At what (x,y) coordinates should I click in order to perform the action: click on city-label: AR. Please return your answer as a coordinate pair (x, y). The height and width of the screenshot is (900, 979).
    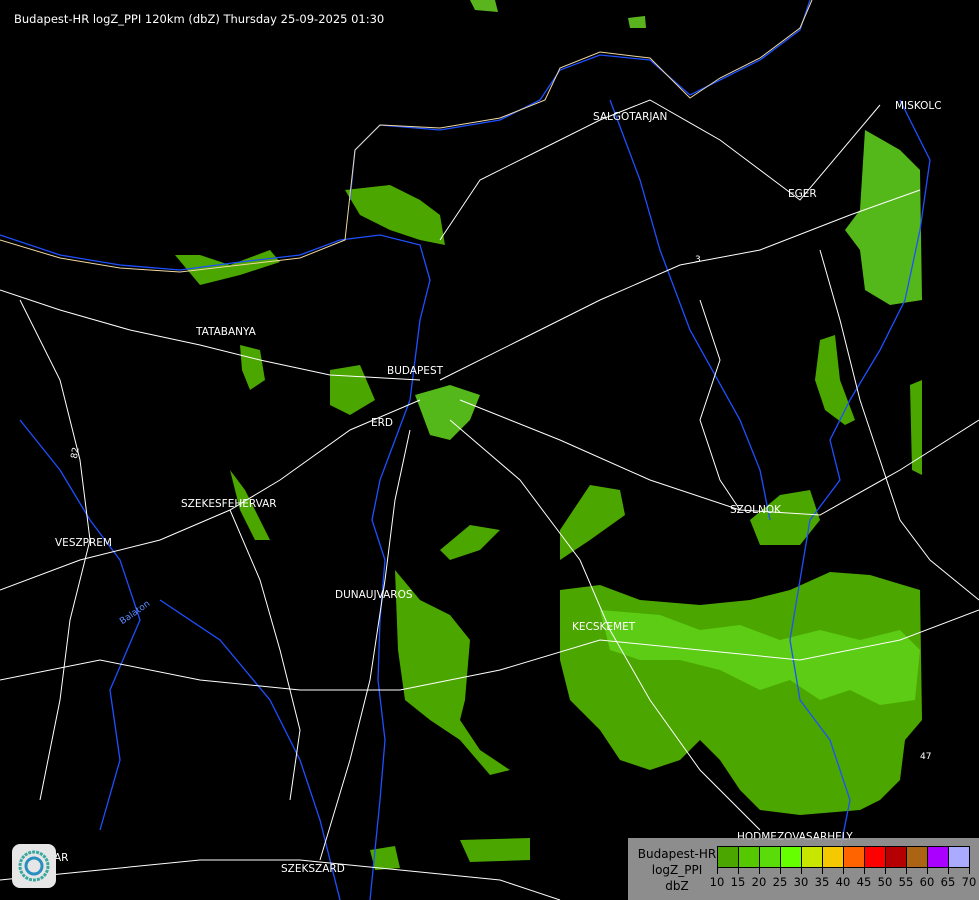
    Looking at the image, I should click on (61, 858).